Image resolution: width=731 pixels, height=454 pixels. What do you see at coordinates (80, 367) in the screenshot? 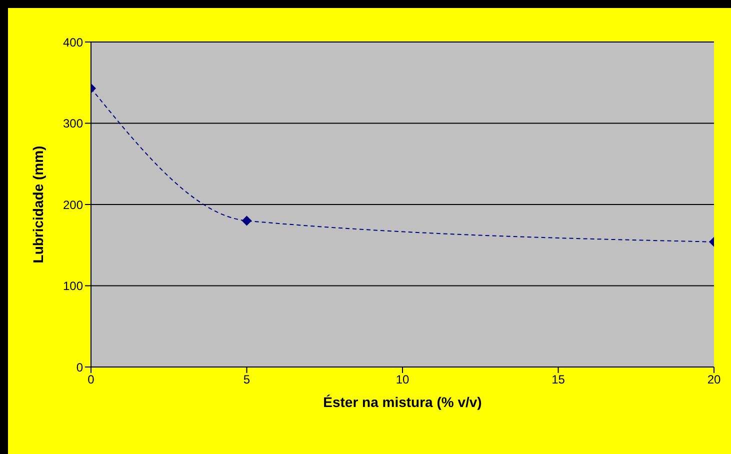
I see `y-tick-label: 0` at bounding box center [80, 367].